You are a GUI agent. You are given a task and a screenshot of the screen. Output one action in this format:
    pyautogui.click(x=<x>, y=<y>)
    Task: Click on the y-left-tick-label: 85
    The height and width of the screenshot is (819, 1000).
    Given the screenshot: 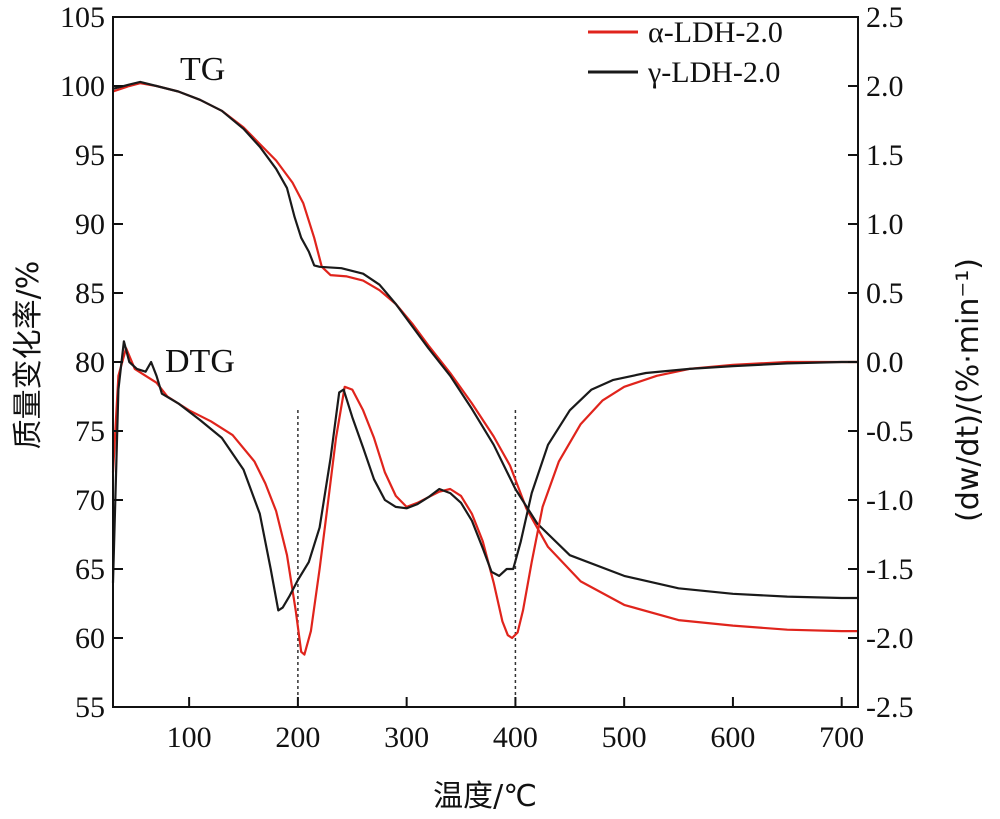 What is the action you would take?
    pyautogui.click(x=90, y=293)
    